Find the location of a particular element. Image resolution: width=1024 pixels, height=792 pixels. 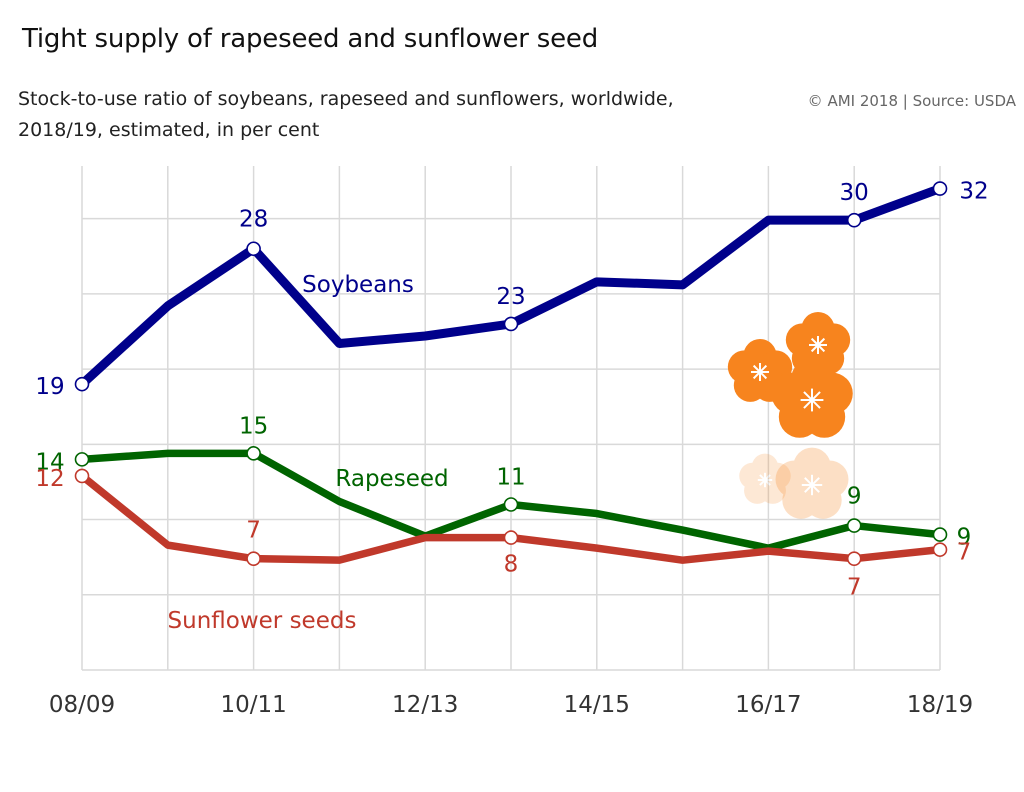

flower-illustration-icon is located at coordinates (790, 415).